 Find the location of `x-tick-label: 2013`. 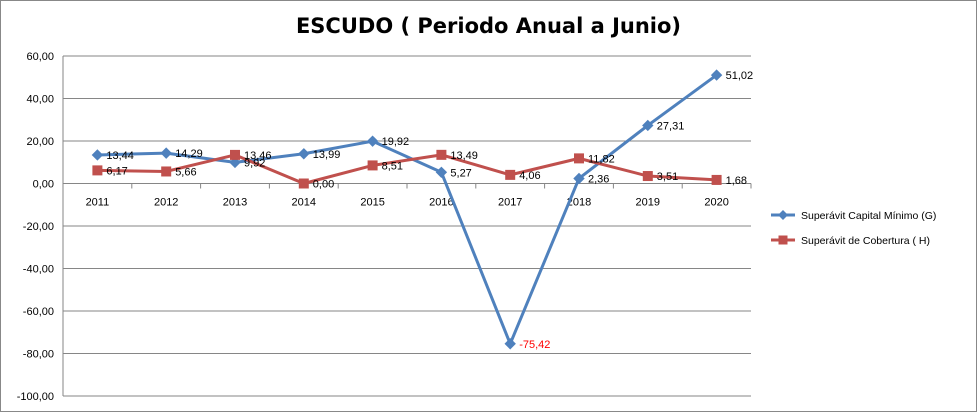

x-tick-label: 2013 is located at coordinates (235, 203).